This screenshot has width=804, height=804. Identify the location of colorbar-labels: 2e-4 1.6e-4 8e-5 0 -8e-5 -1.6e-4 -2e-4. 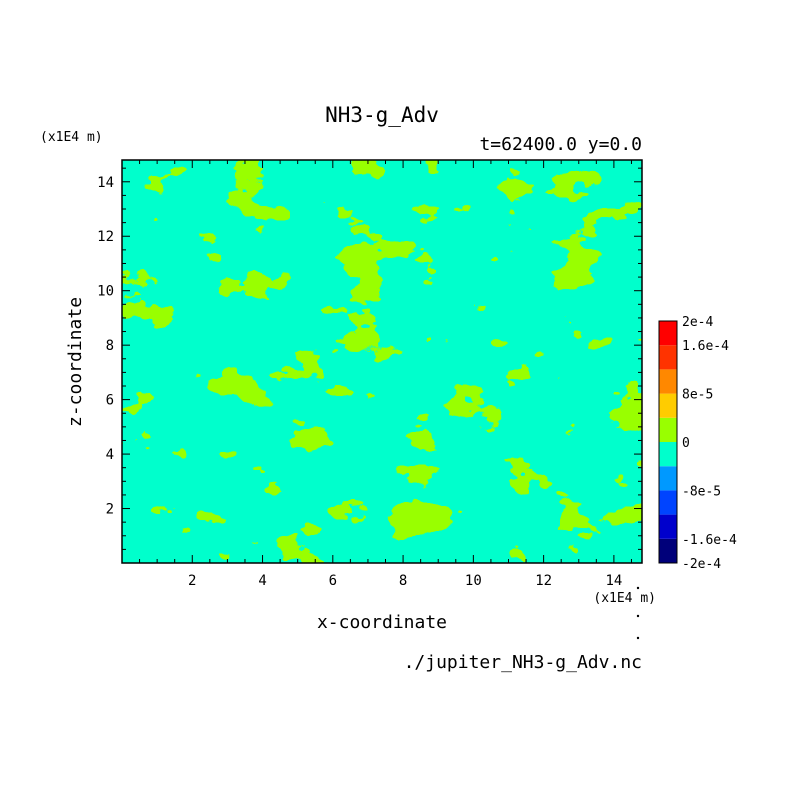
(709, 443).